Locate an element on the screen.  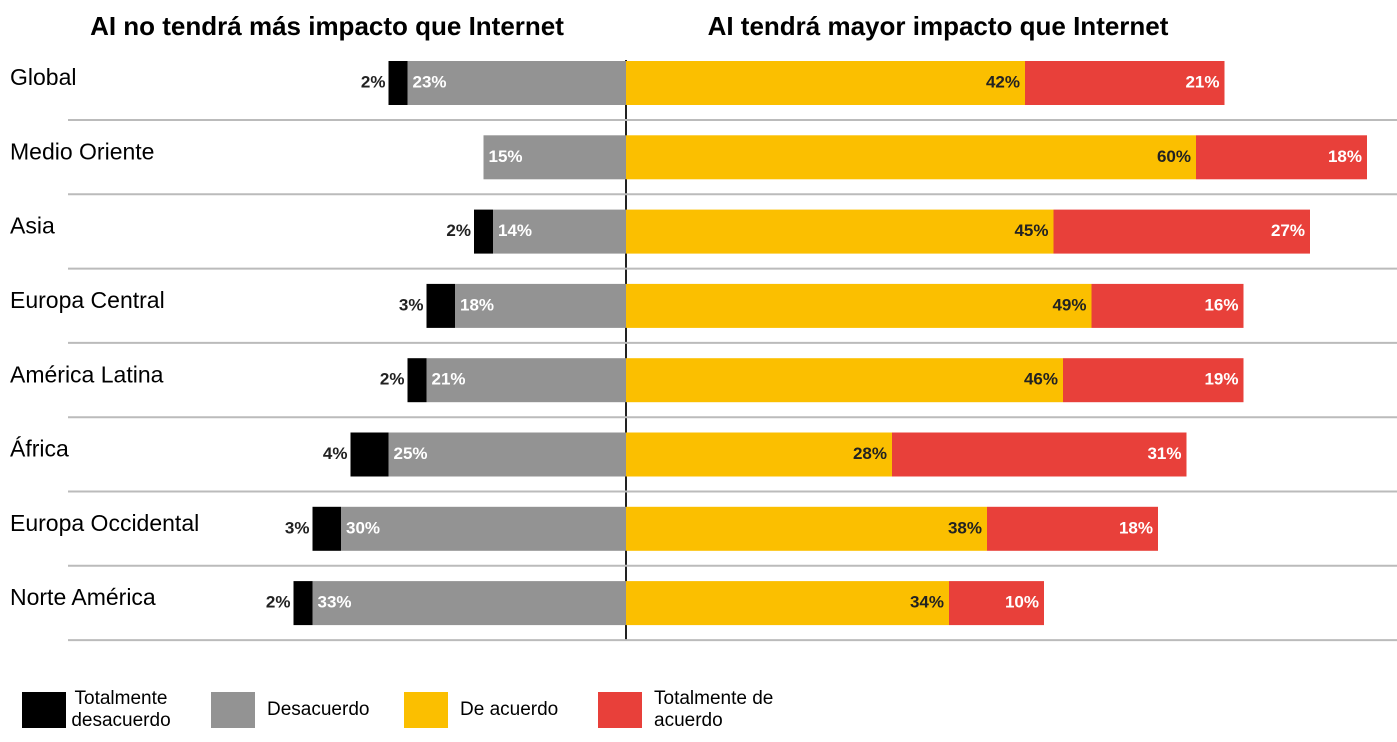
category-label: Norte América is located at coordinates (83, 597).